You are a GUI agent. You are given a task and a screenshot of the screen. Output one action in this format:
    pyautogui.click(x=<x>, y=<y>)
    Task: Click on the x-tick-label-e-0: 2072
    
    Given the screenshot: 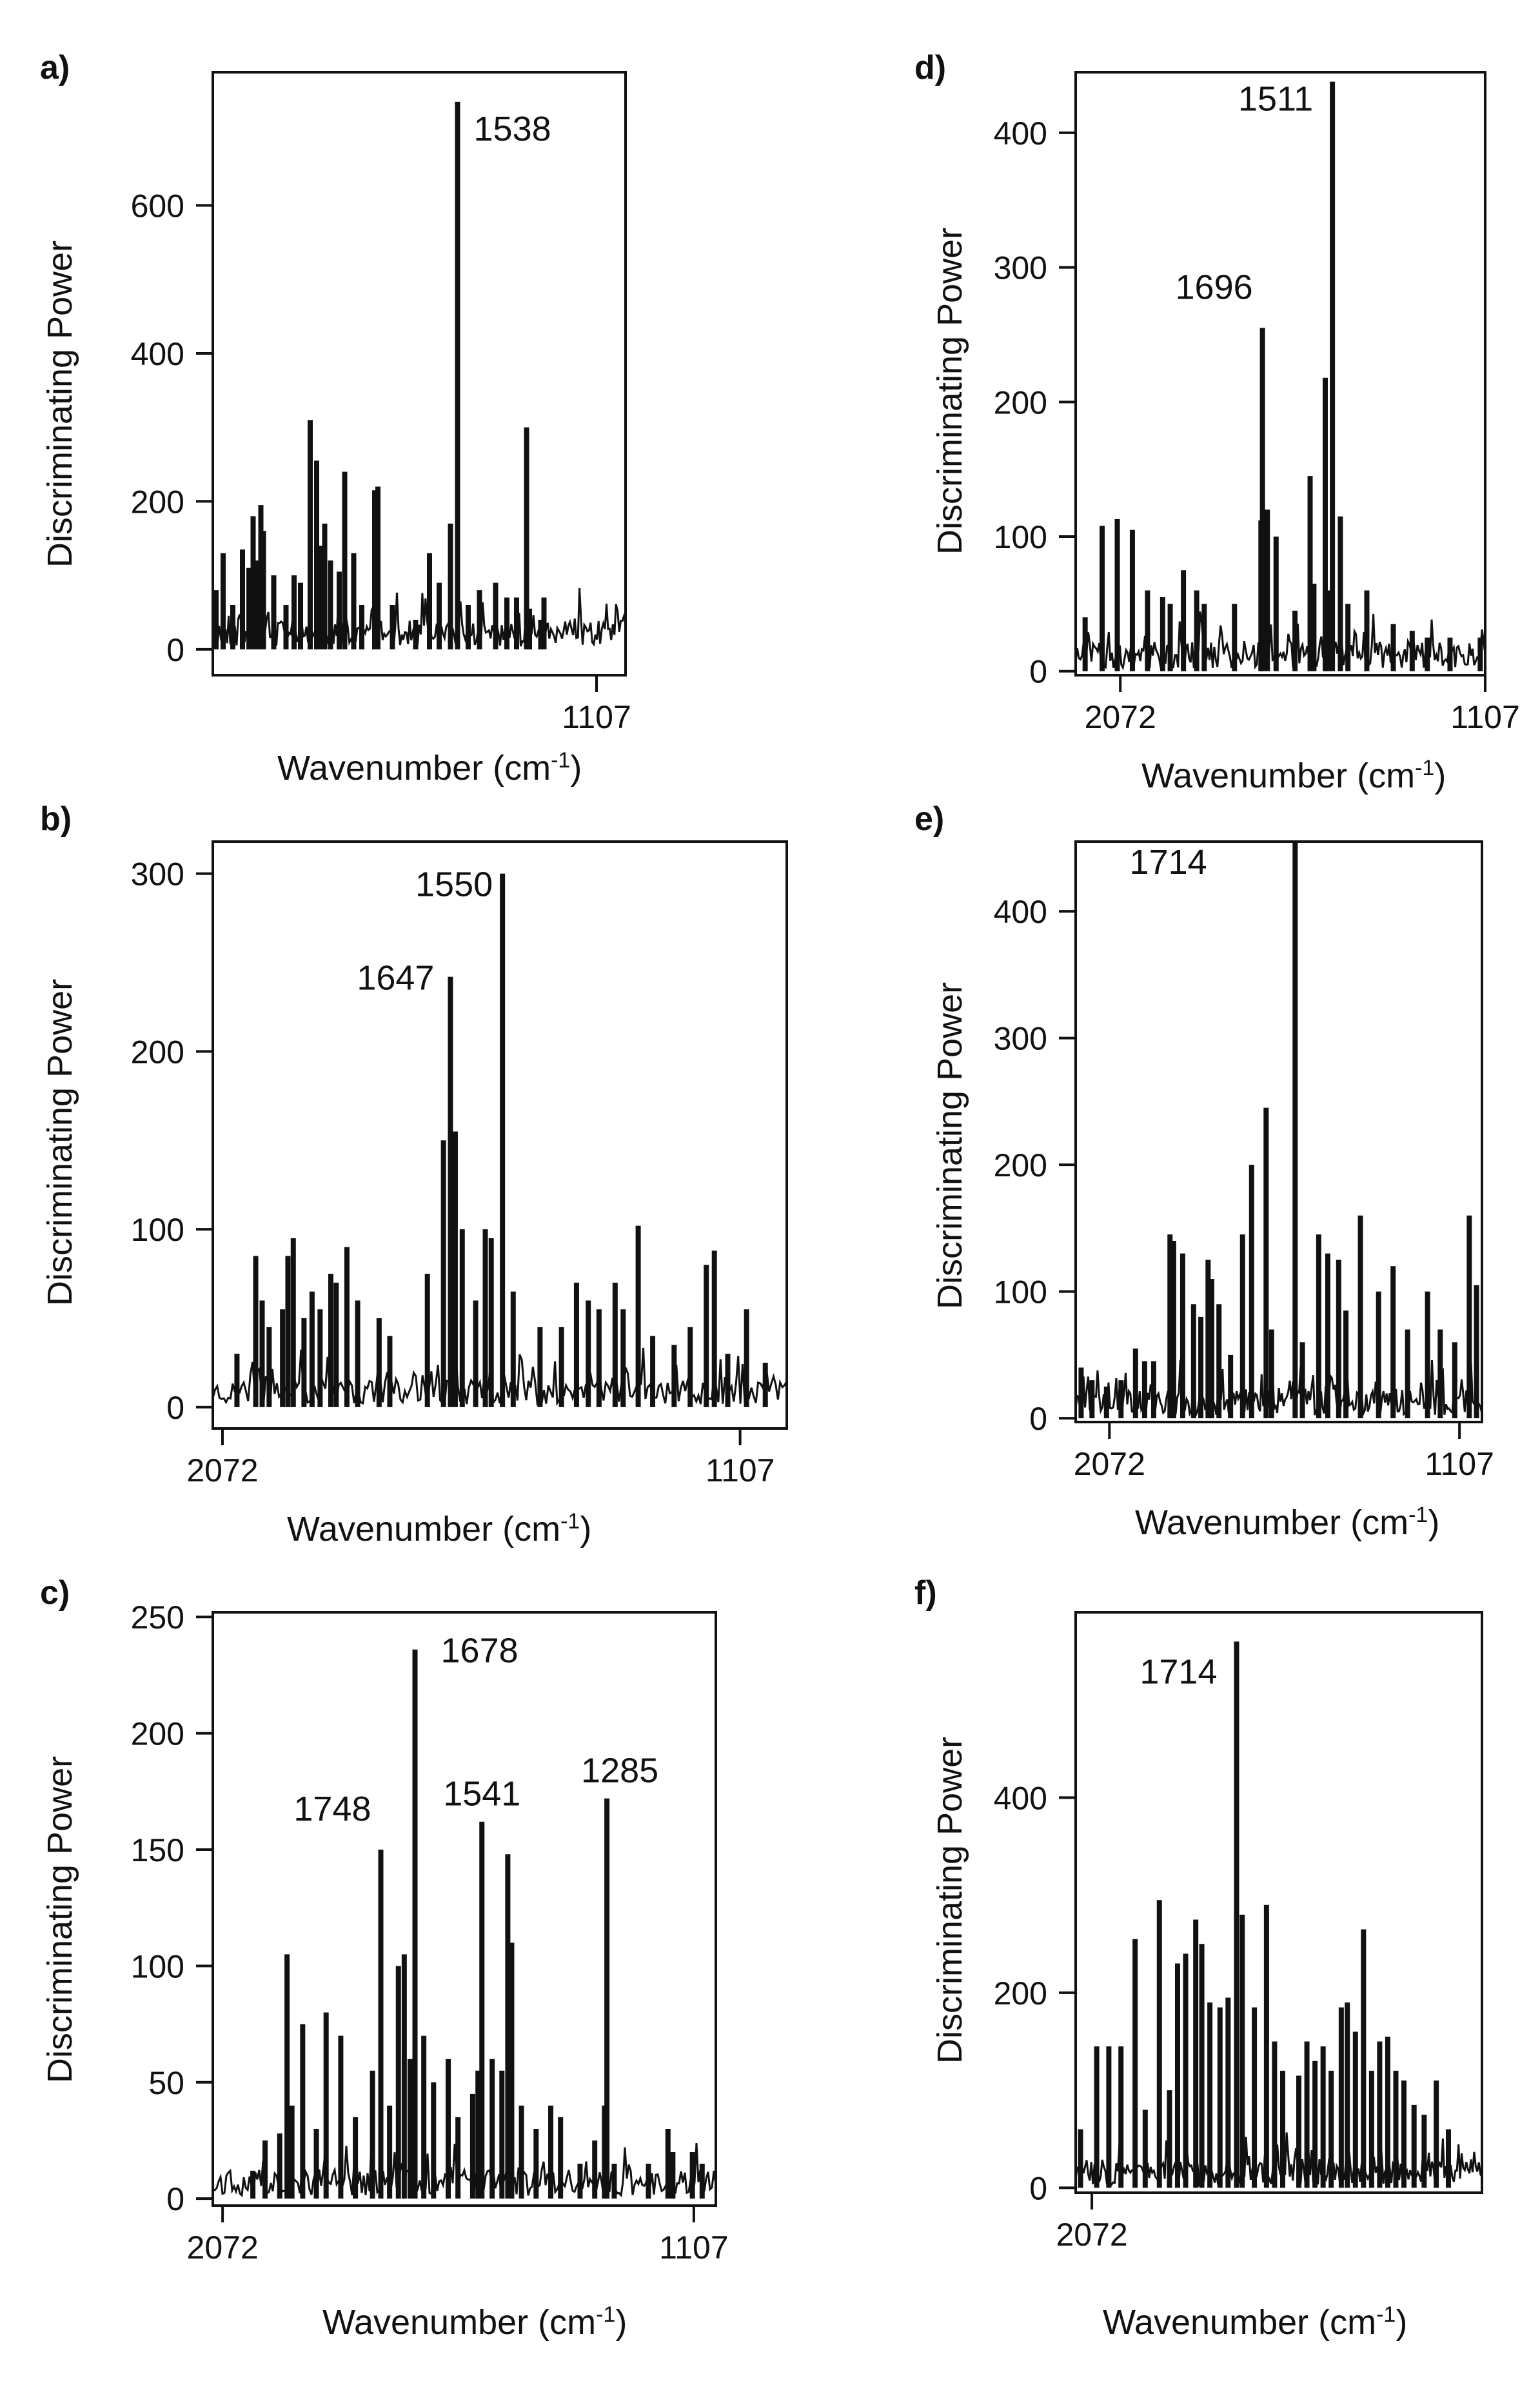 What is the action you would take?
    pyautogui.click(x=1110, y=1464)
    